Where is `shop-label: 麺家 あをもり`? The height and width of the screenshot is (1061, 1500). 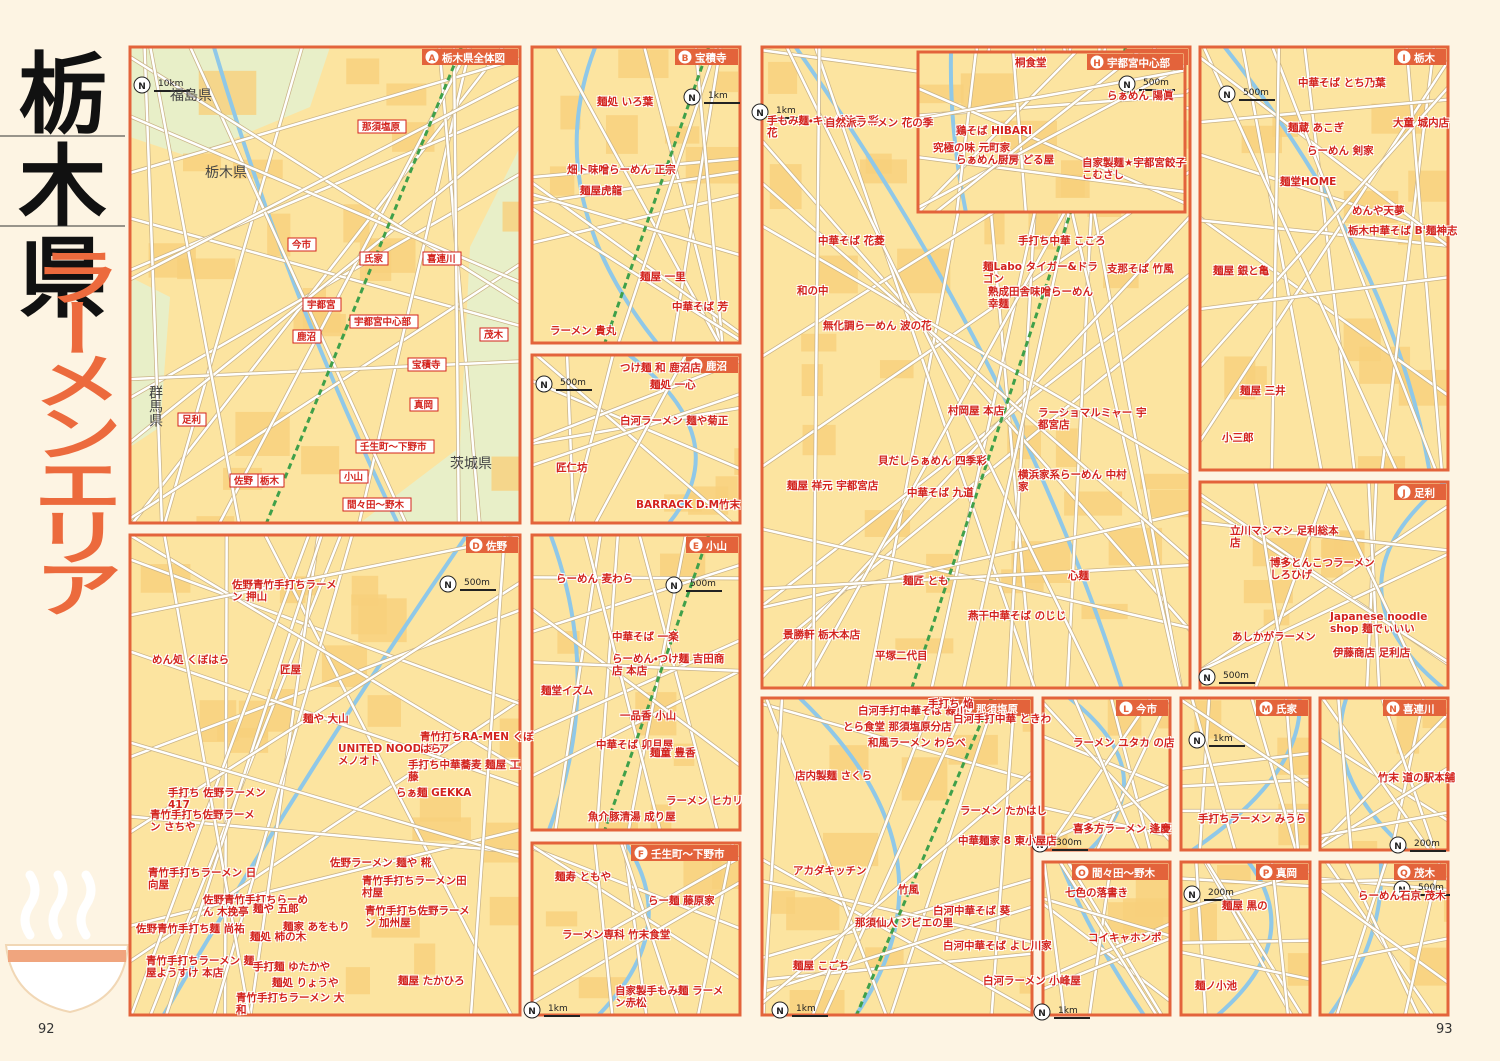 shop-label: 麺家 あをもり is located at coordinates (316, 927).